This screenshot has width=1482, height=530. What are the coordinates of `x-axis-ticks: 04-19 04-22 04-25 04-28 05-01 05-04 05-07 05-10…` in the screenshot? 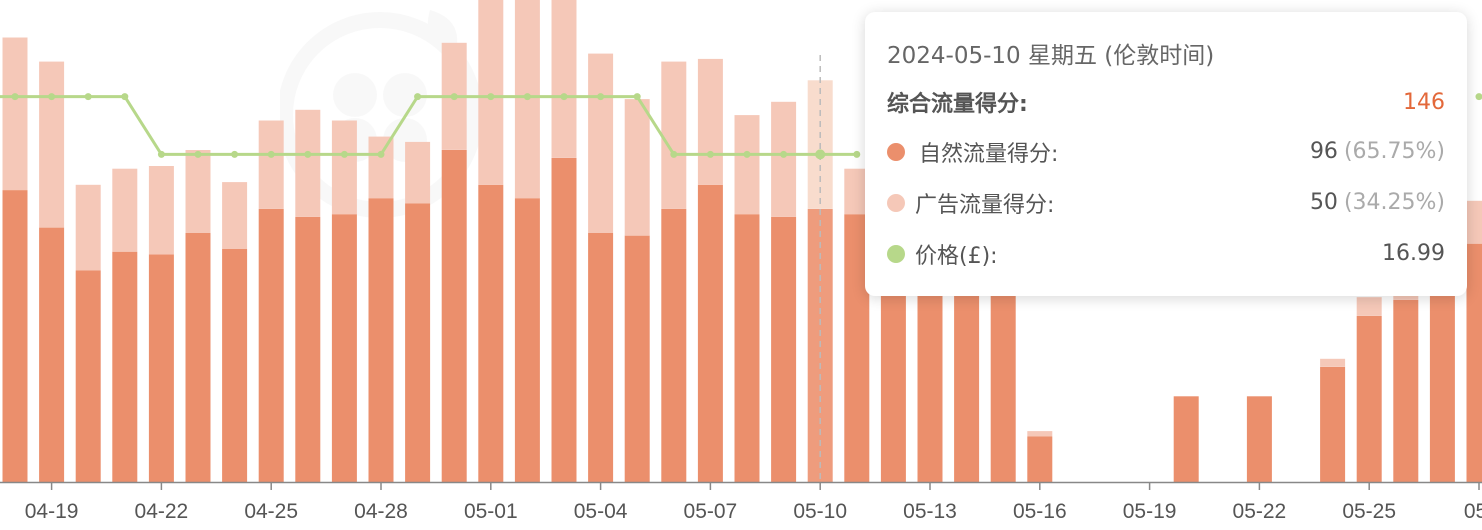 It's located at (753, 502).